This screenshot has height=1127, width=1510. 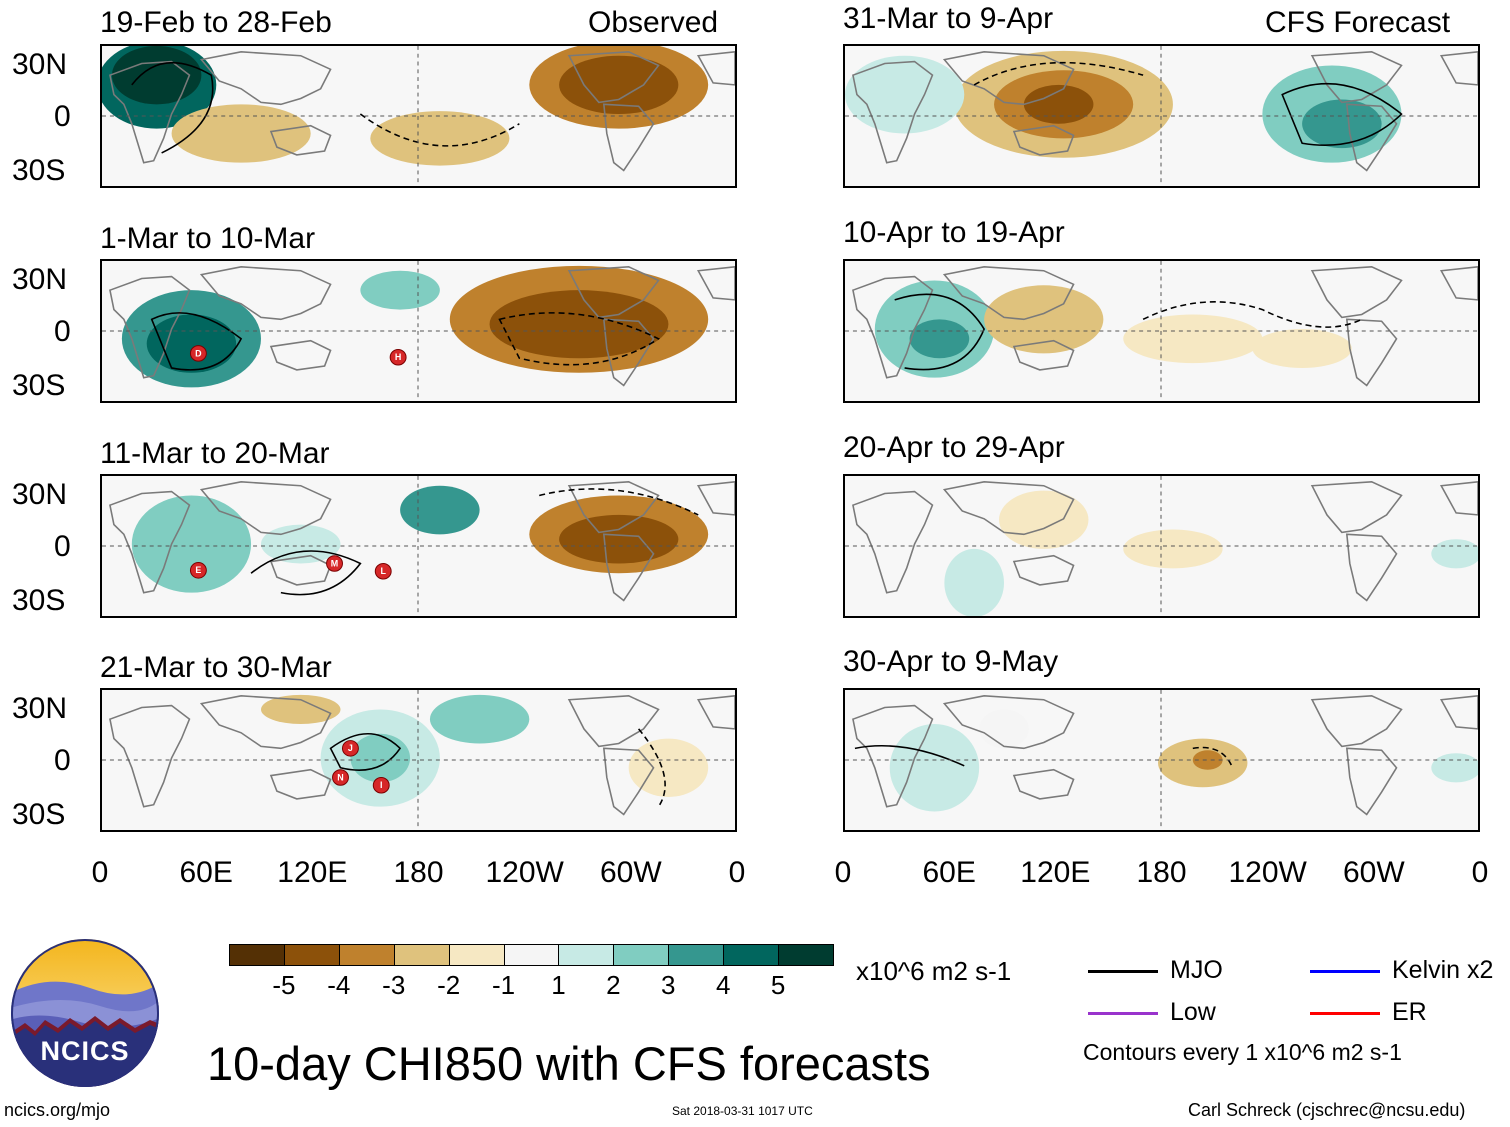 I want to click on panel-title-fc-1: 31-Mar to 9-Apr, so click(x=948, y=18).